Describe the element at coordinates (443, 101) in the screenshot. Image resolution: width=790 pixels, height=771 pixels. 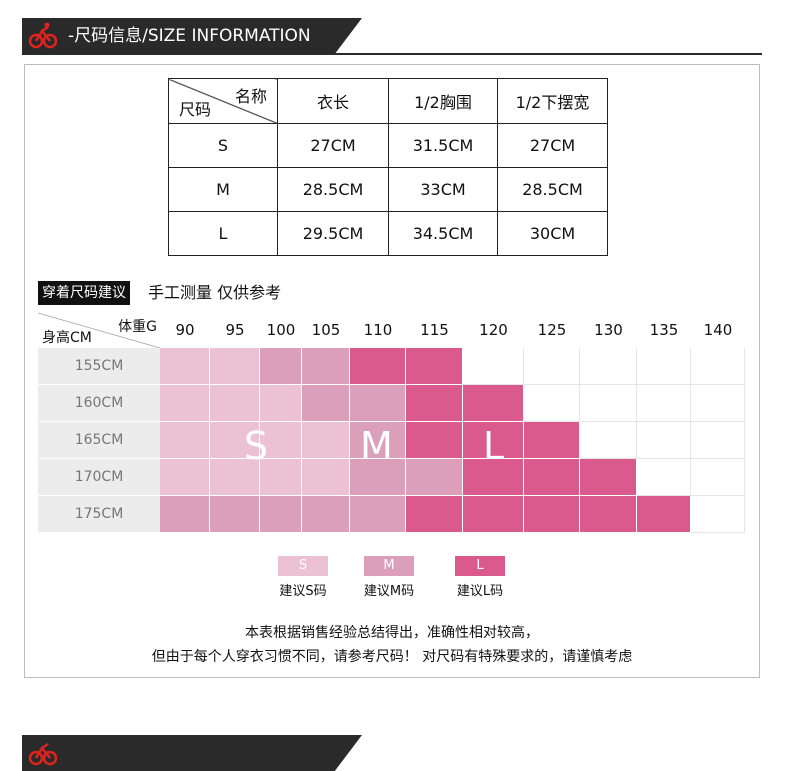
I see `col-header: 1/2胸围` at that location.